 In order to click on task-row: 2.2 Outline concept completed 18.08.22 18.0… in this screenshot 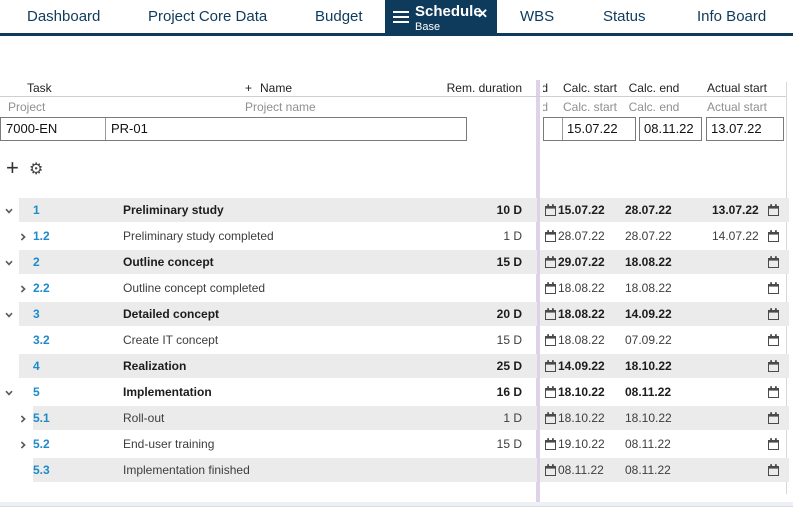, I will do `click(396, 288)`.